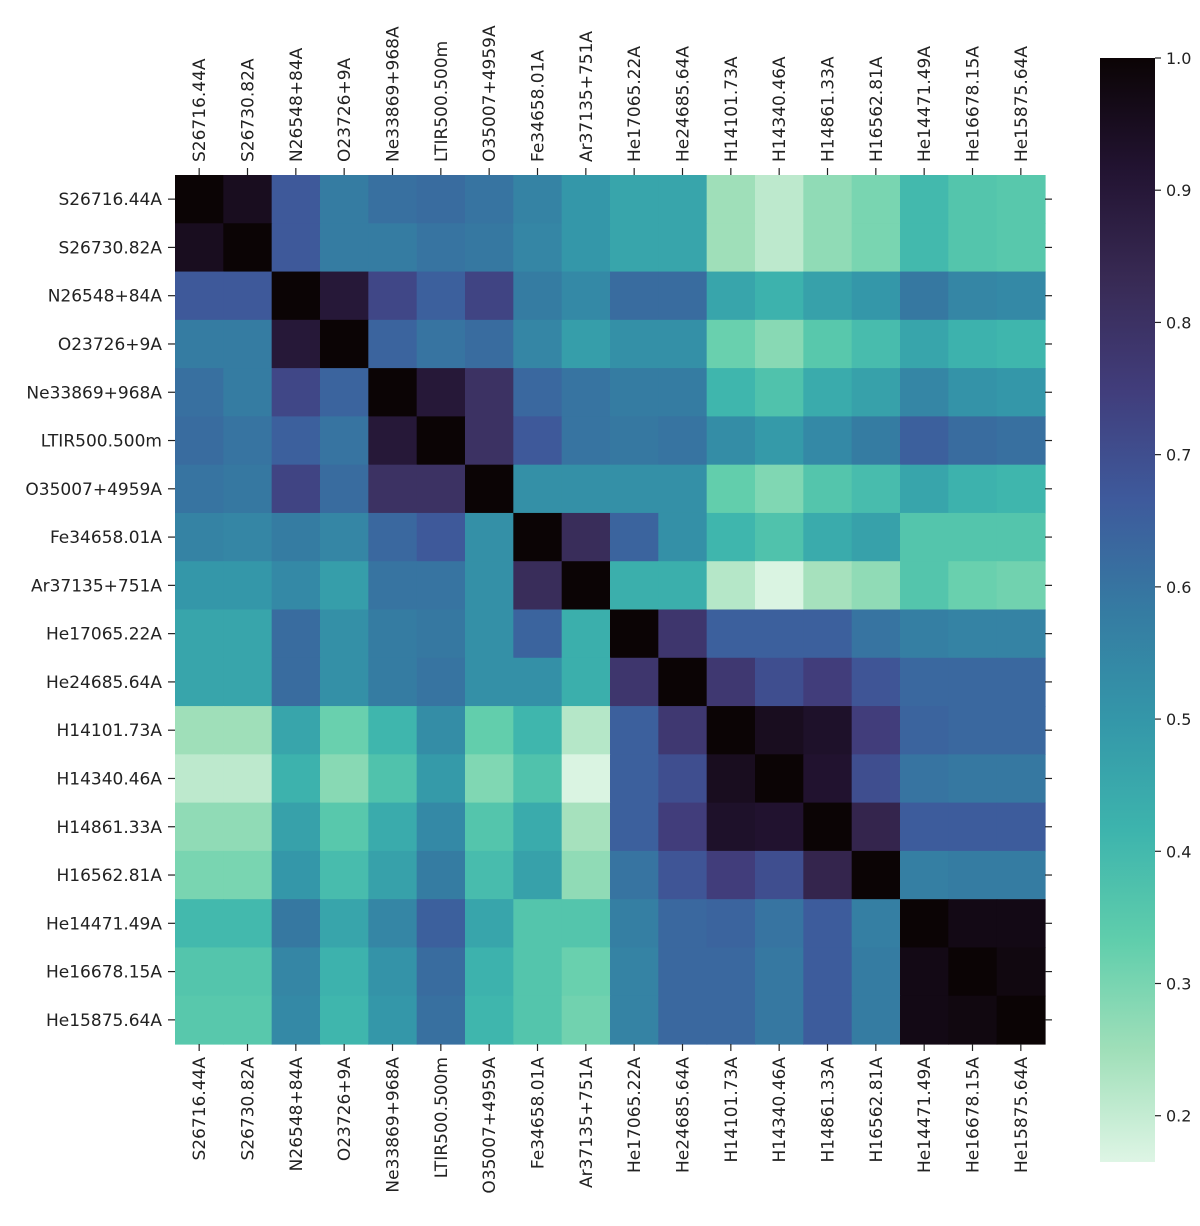 The image size is (1200, 1226). I want to click on y-tick-label: He16678.15A, so click(104, 973).